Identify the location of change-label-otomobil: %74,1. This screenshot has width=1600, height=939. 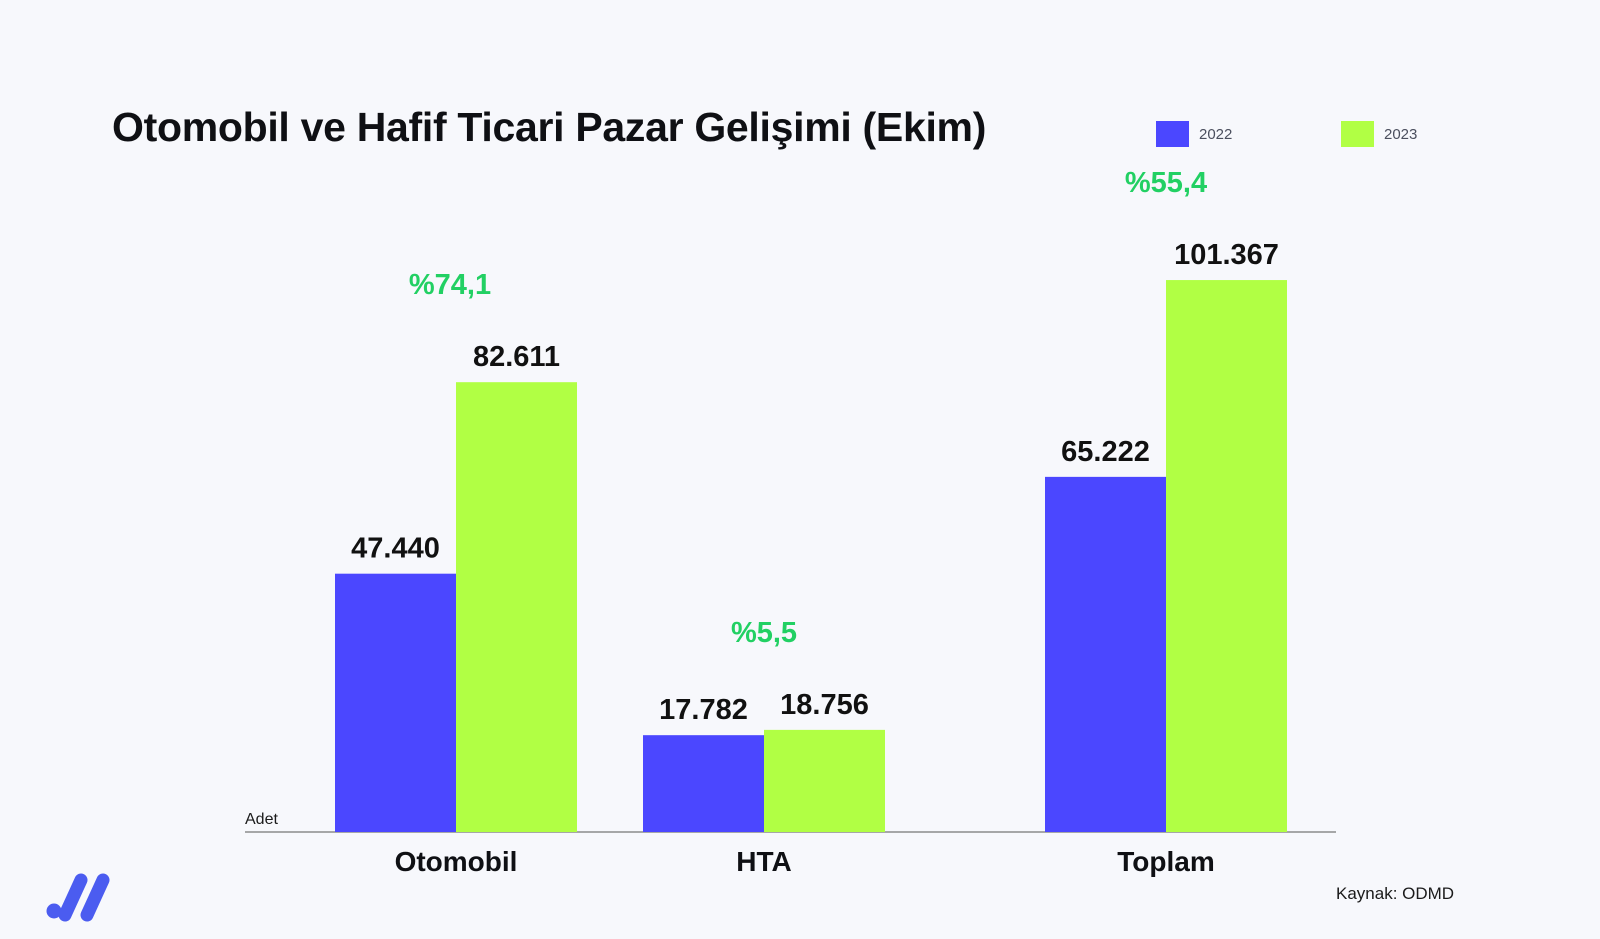
(450, 285).